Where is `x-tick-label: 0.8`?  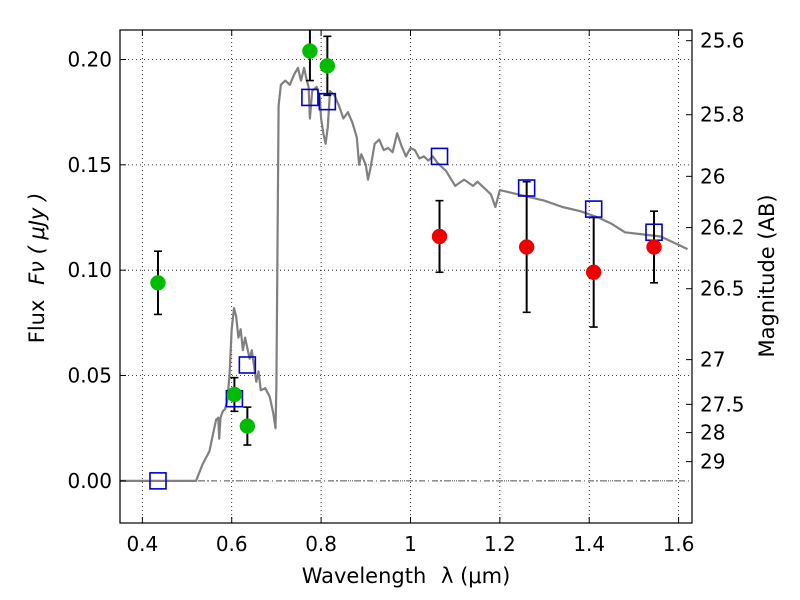
x-tick-label: 0.8 is located at coordinates (321, 544).